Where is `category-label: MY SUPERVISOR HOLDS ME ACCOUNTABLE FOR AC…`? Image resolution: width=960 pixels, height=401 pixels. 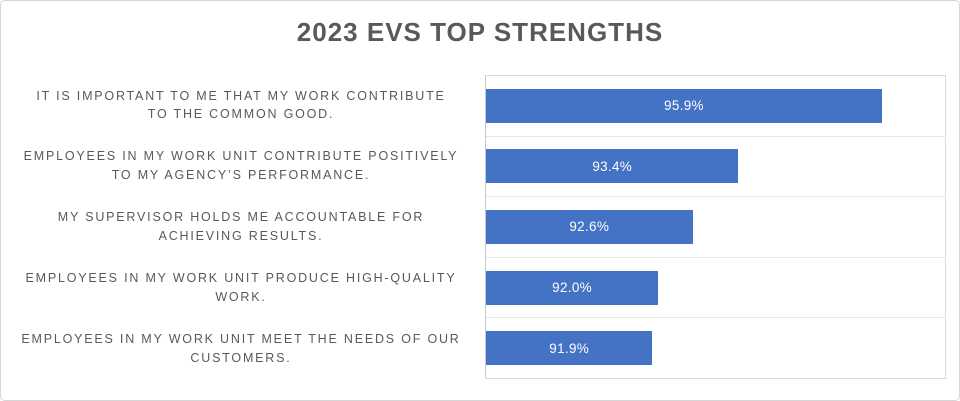 category-label: MY SUPERVISOR HOLDS ME ACCOUNTABLE FOR AC… is located at coordinates (241, 226).